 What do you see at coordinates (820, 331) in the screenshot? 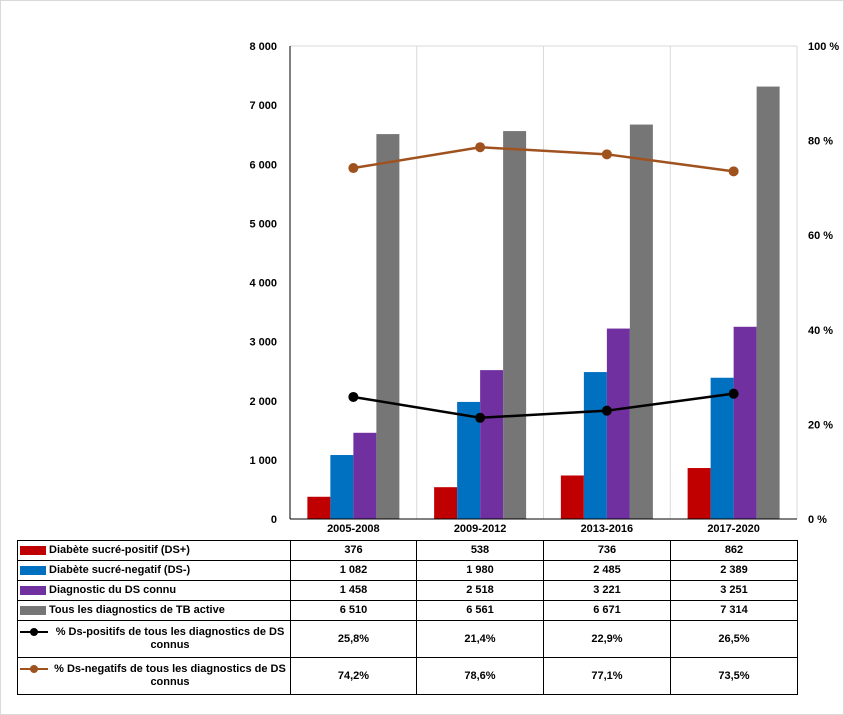
I see `y-right-tick-label: 40 %` at bounding box center [820, 331].